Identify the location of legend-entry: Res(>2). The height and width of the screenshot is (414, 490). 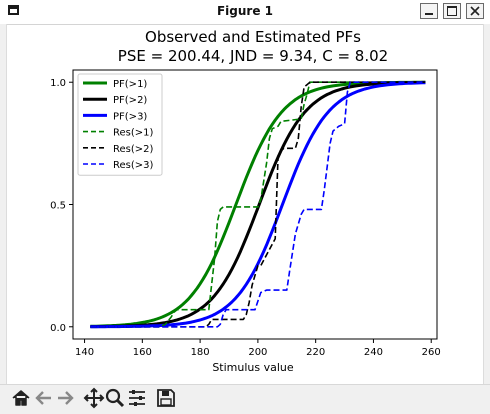
(133, 149).